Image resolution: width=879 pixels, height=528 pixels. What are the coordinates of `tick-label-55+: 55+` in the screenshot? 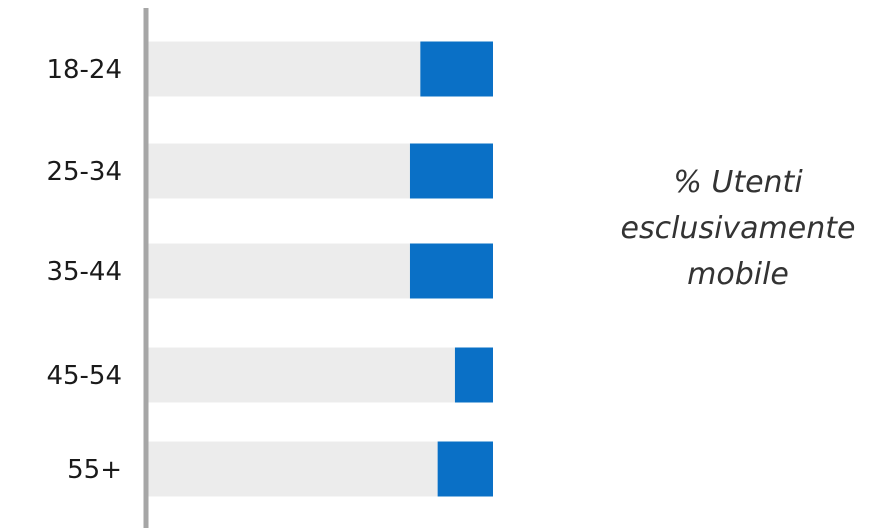 It's located at (94, 470).